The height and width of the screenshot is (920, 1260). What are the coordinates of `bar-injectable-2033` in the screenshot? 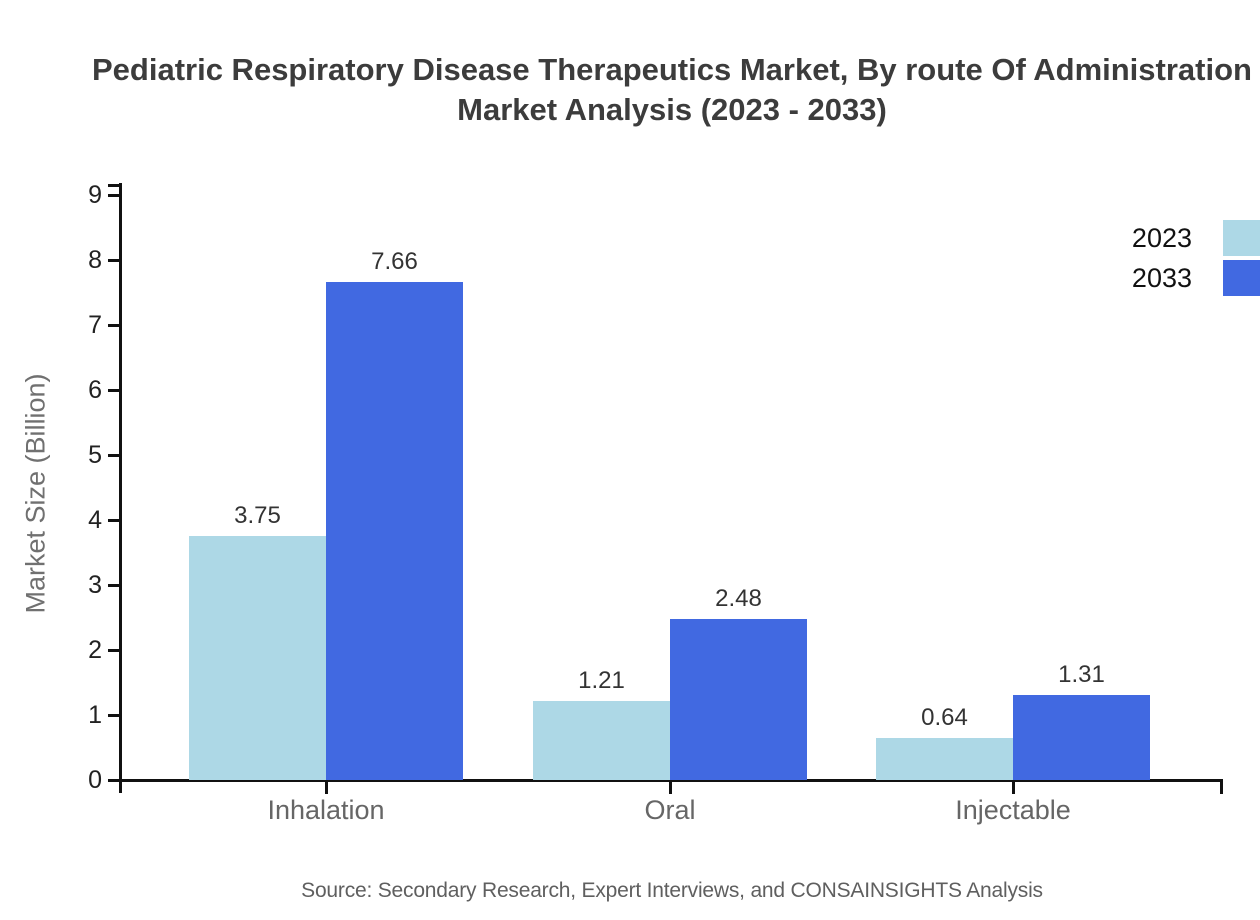 It's located at (1081, 737).